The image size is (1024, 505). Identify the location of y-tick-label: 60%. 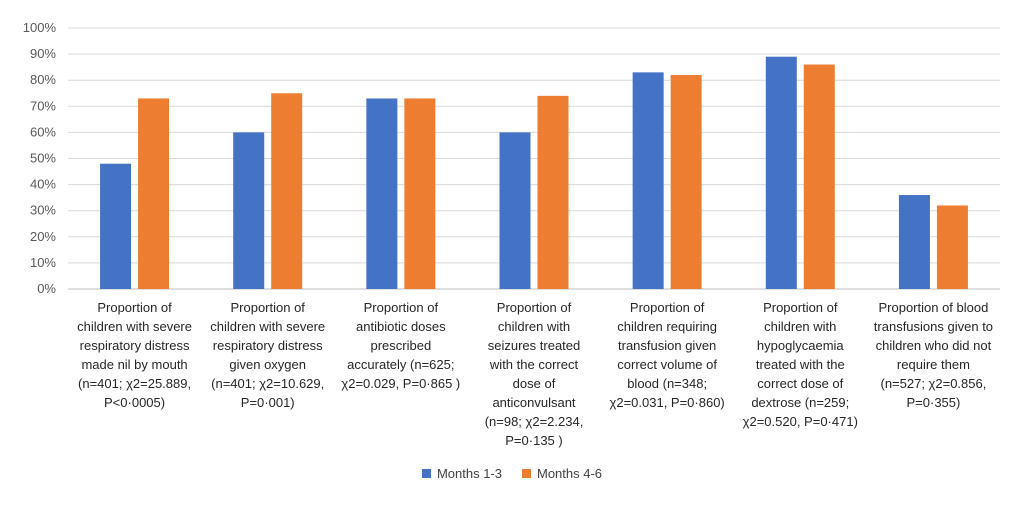
(43, 131).